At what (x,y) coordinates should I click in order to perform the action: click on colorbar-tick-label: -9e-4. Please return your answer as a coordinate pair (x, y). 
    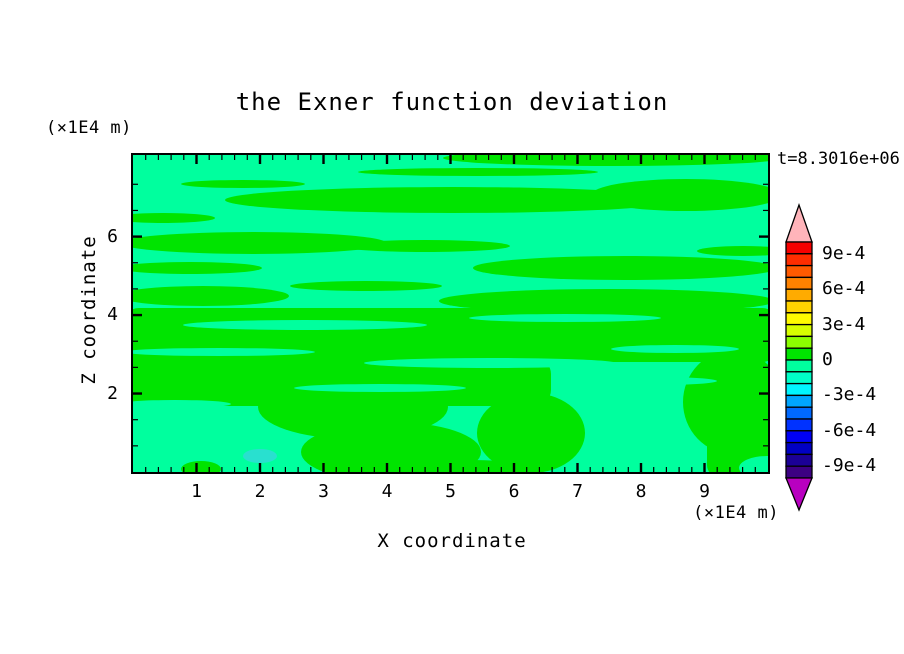
    Looking at the image, I should click on (849, 466).